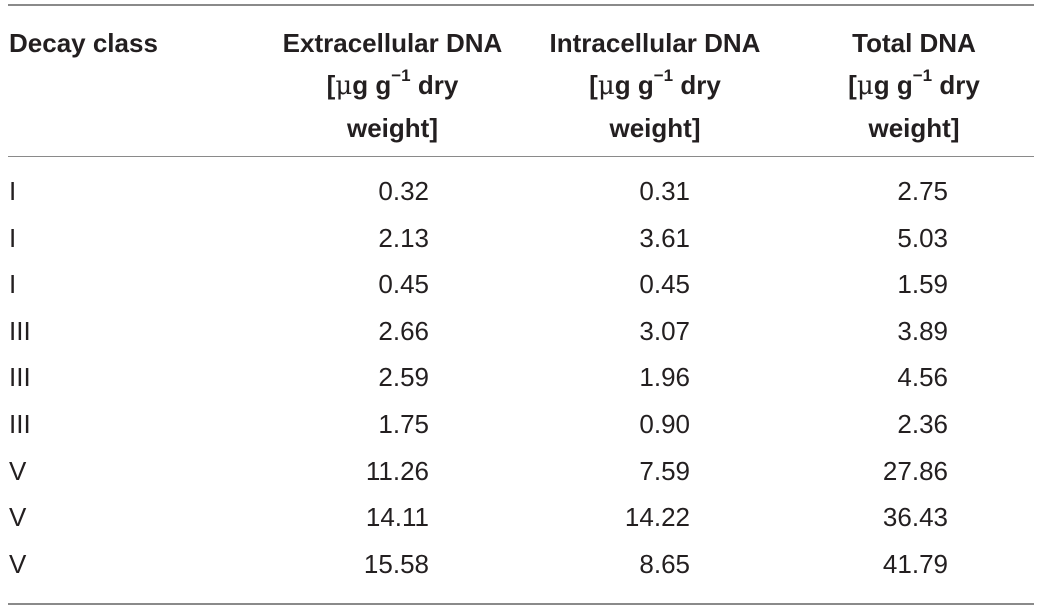 This screenshot has height=611, width=1040. Describe the element at coordinates (664, 470) in the screenshot. I see `cell-intracellular: 7.59` at that location.